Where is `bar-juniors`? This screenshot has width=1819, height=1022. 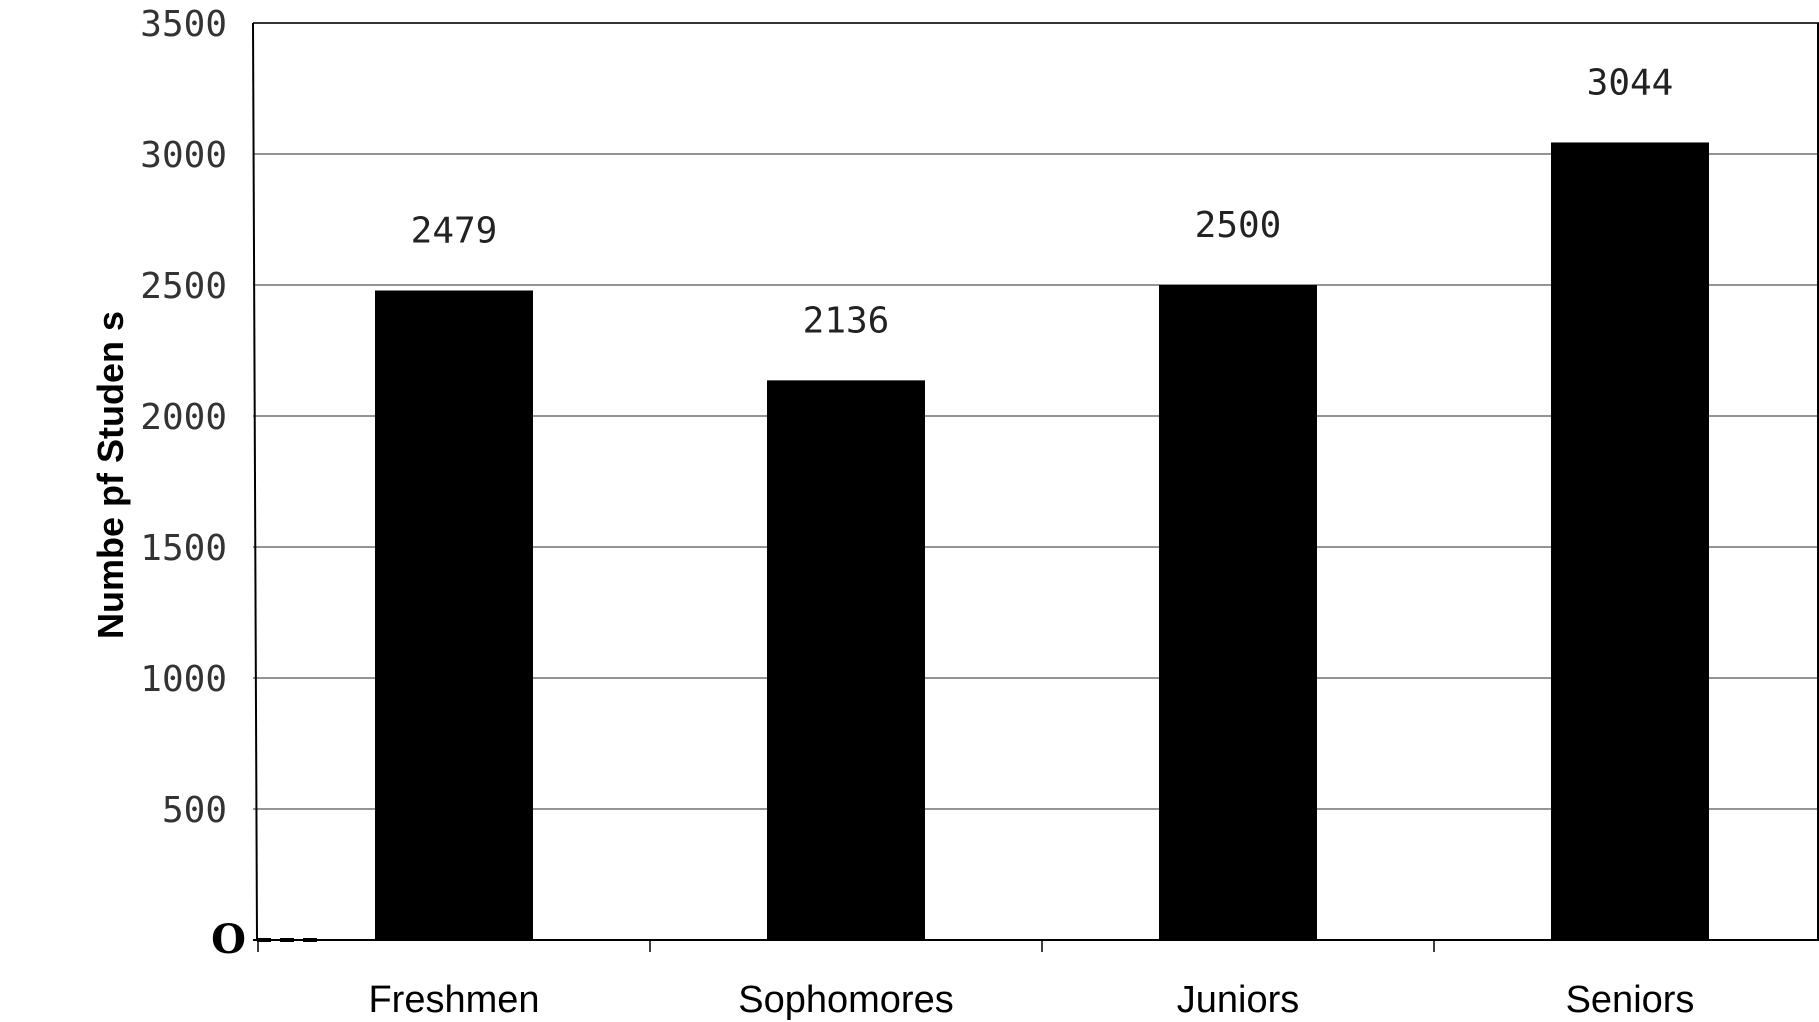 bar-juniors is located at coordinates (1238, 612).